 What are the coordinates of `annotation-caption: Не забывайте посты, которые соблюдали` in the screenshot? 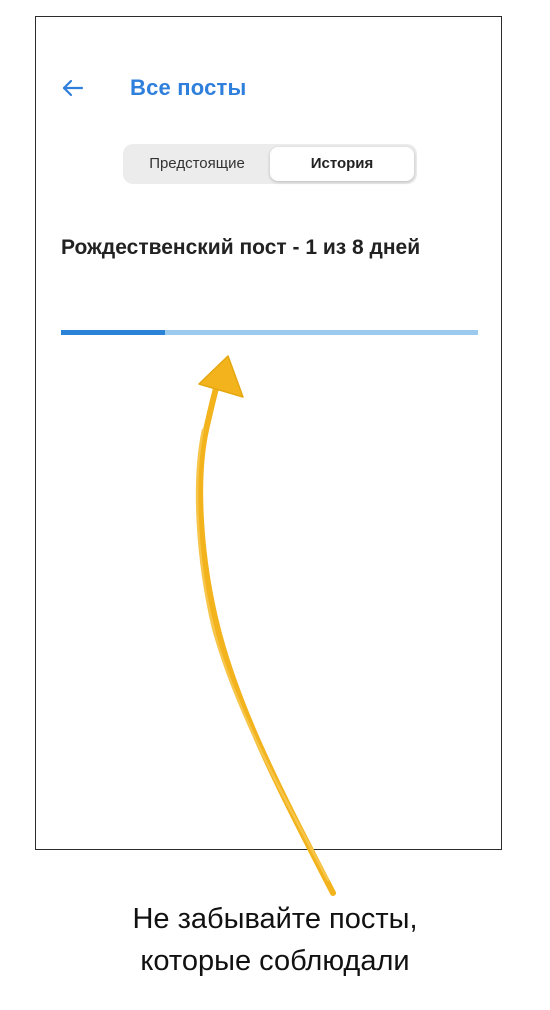 It's located at (275, 940).